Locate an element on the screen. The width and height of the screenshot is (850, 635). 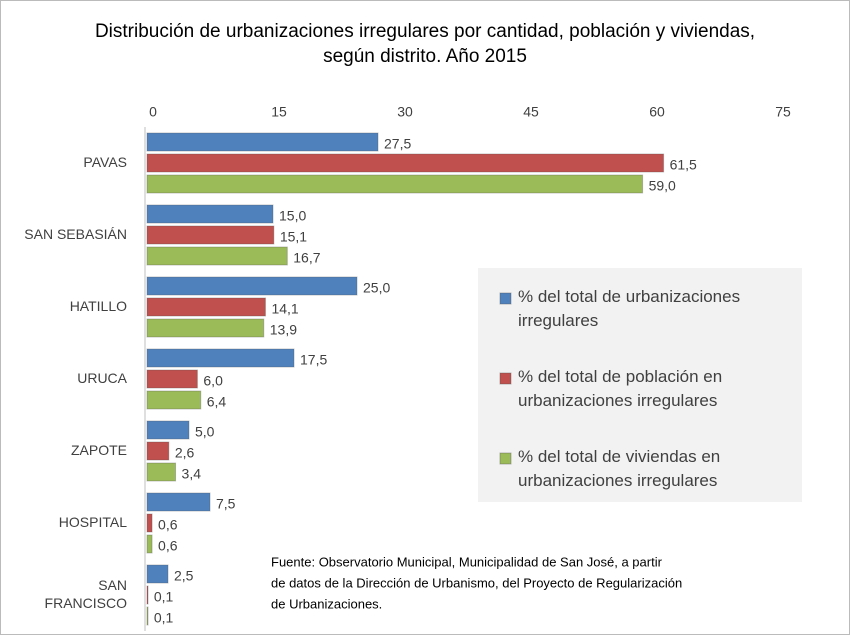
y-tick-label: PAVAS is located at coordinates (105, 162).